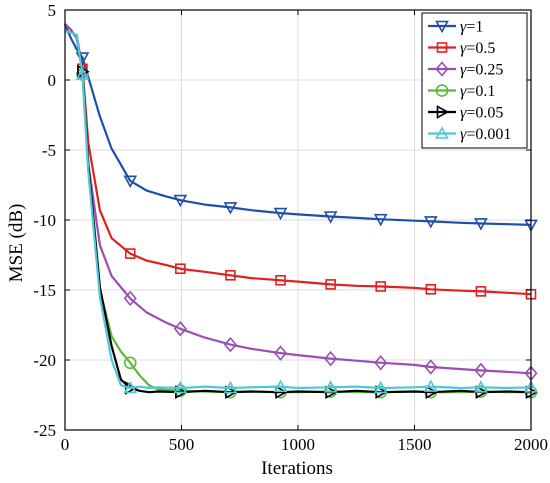 Image resolution: width=550 pixels, height=483 pixels. What do you see at coordinates (531, 444) in the screenshot?
I see `x-tick-label: 2000` at bounding box center [531, 444].